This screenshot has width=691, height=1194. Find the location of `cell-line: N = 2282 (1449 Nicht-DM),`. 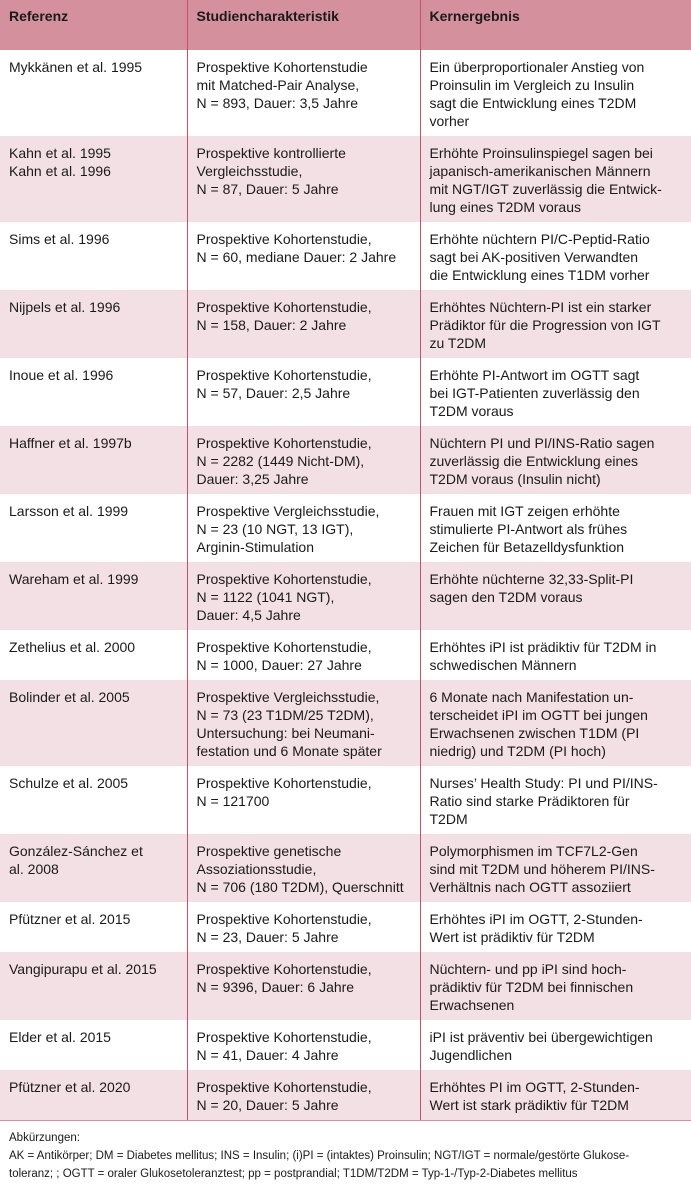

cell-line: N = 2282 (1449 Nicht-DM), is located at coordinates (280, 461).